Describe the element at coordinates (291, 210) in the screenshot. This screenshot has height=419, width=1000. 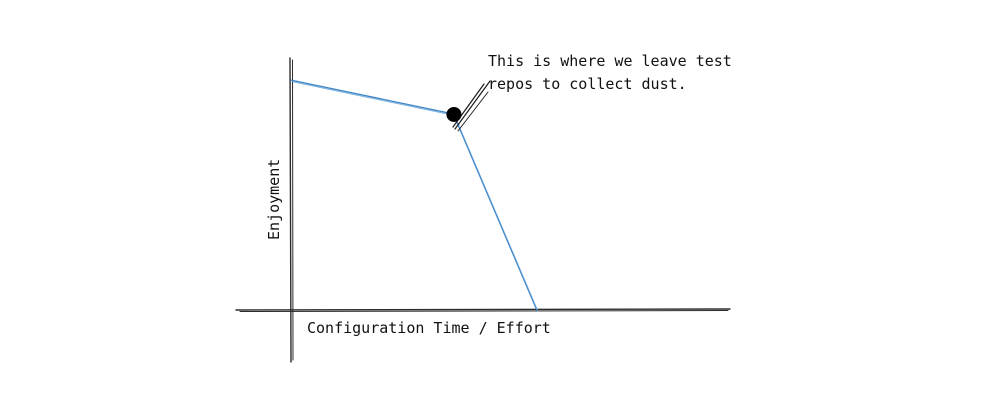
I see `y-axis` at that location.